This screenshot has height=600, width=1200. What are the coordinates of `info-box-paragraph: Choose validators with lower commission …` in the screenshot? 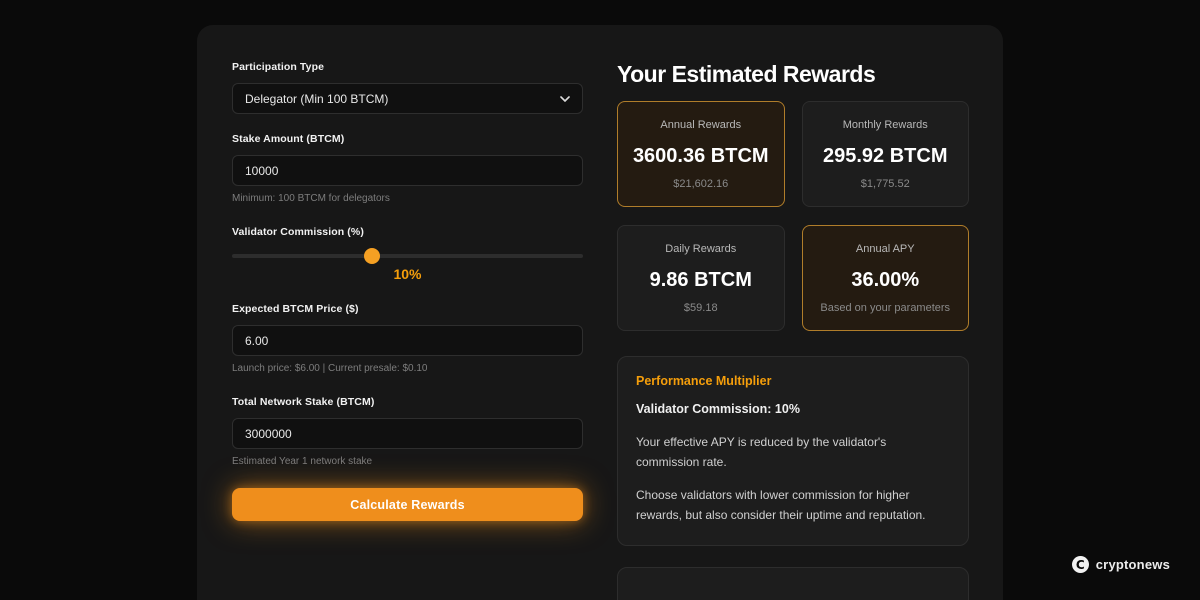 It's located at (781, 505).